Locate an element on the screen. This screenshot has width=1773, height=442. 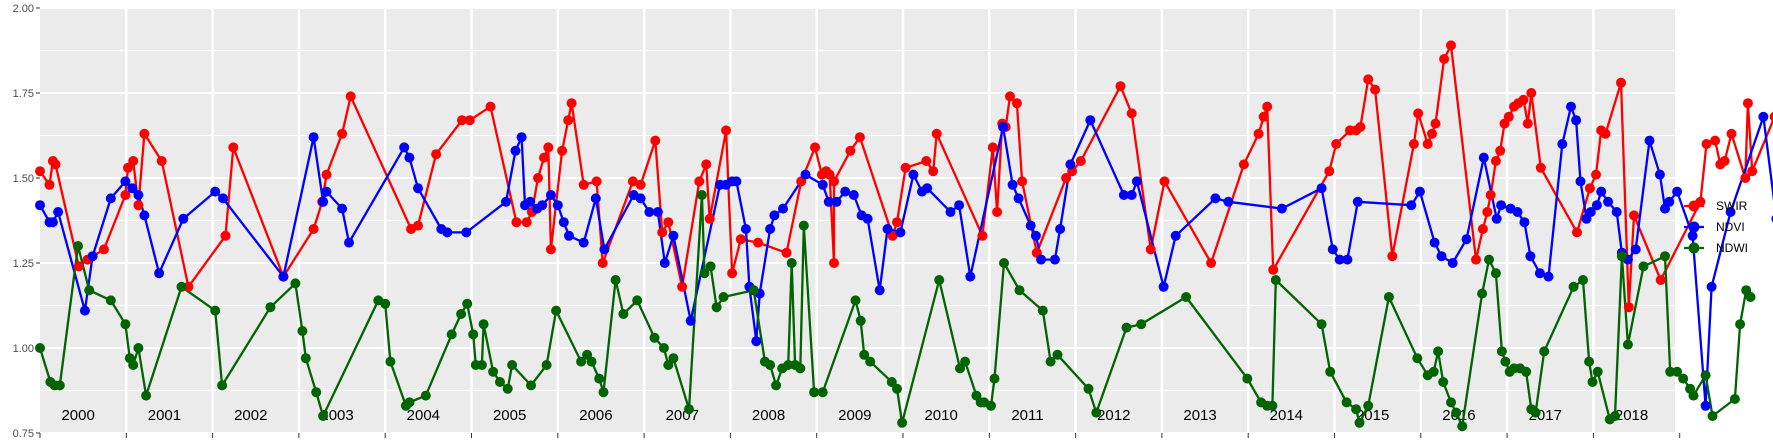
year-label: 2003 is located at coordinates (336, 415).